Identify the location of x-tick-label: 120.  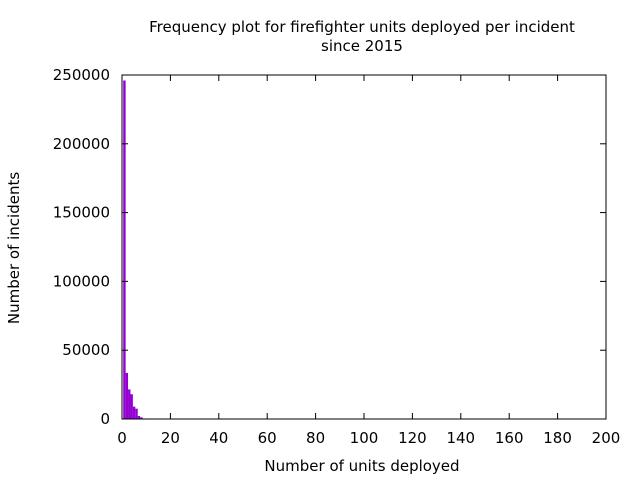
(412, 438).